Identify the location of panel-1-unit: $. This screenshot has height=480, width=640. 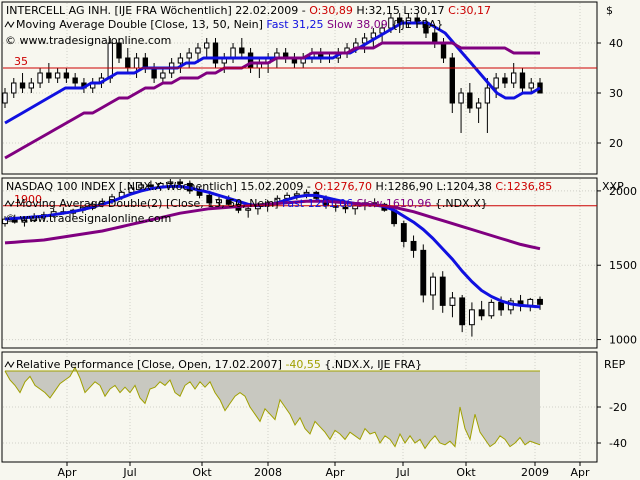
(609, 10).